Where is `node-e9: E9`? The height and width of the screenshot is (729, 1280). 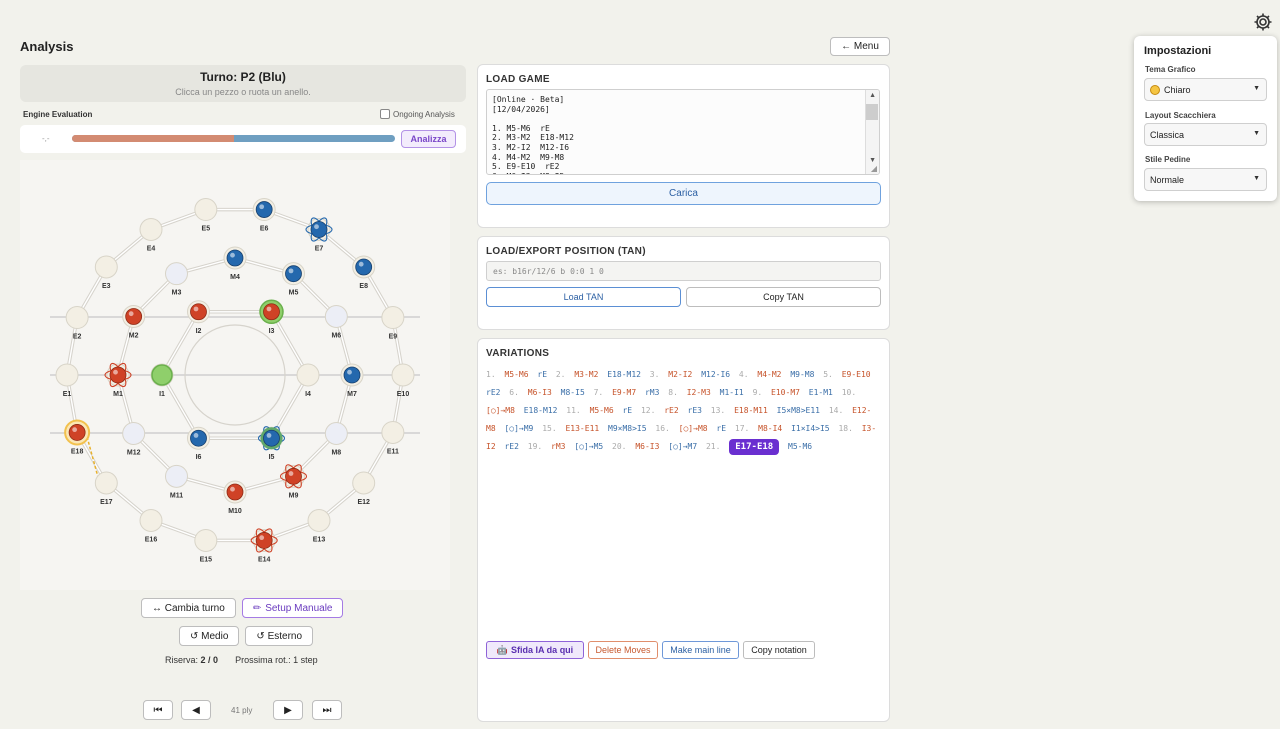
node-e9: E9 is located at coordinates (393, 323).